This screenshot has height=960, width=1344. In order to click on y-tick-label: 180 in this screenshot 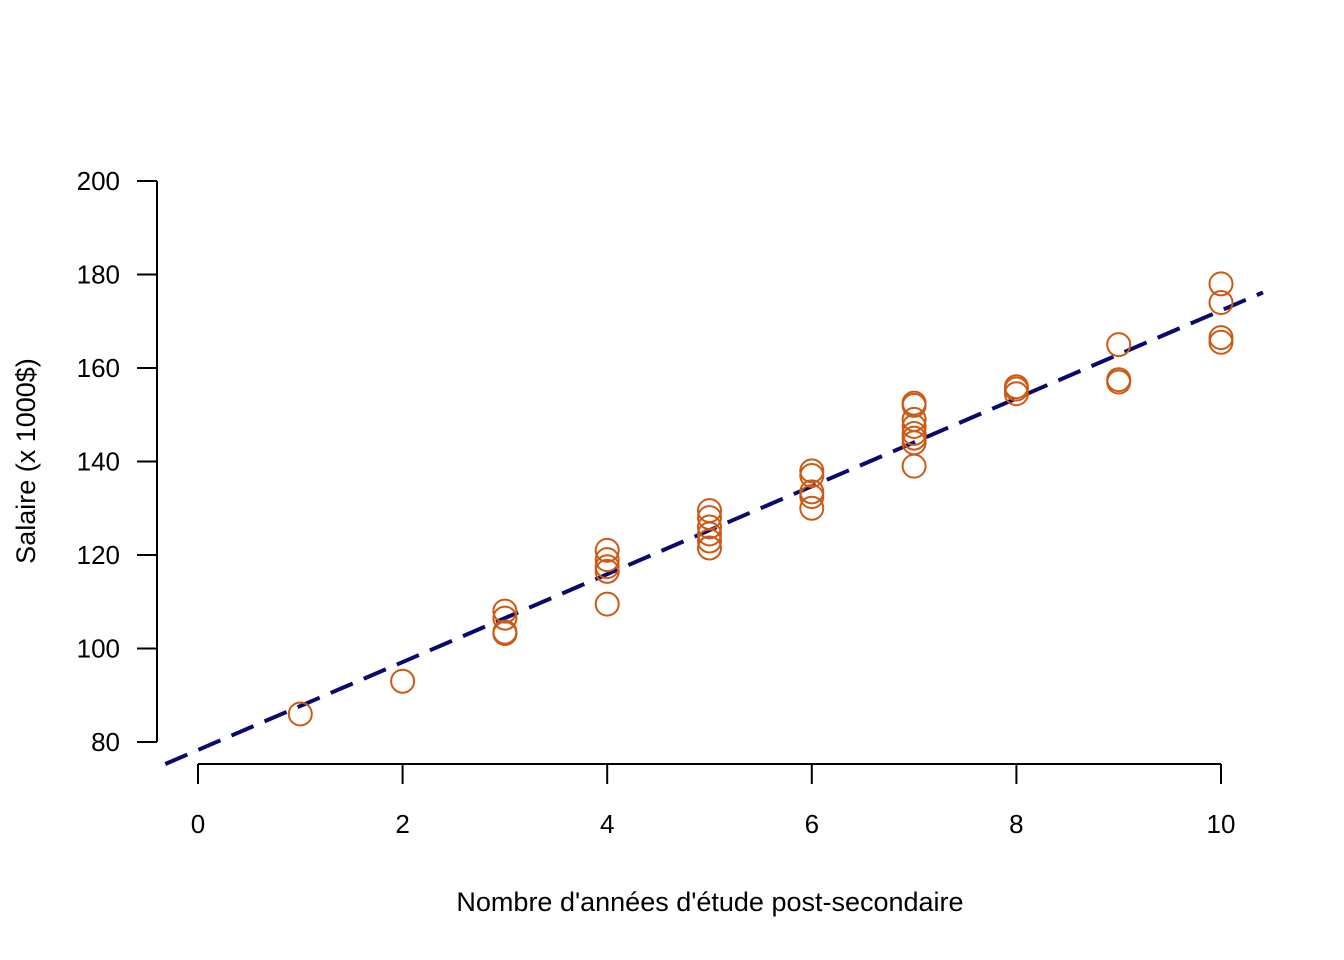, I will do `click(98, 275)`.